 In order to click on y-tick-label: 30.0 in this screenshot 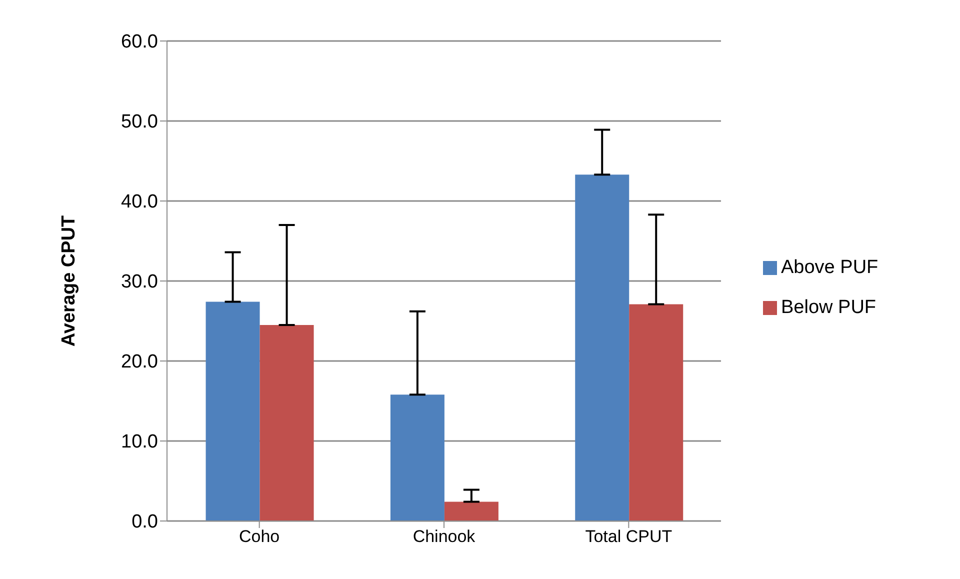, I will do `click(139, 282)`.